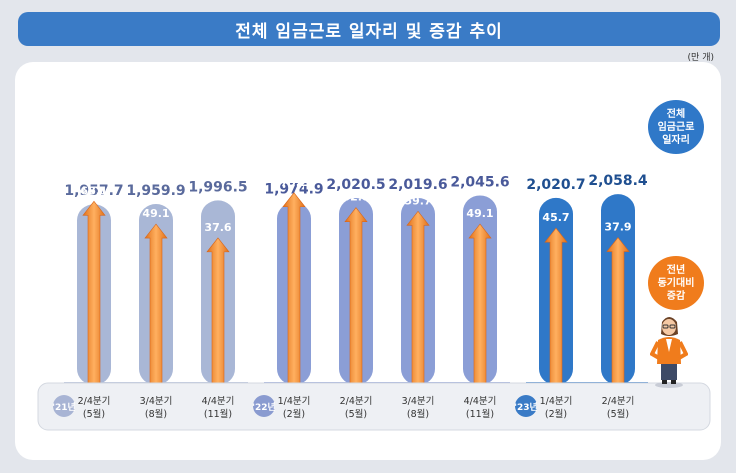  What do you see at coordinates (618, 181) in the screenshot?
I see `total-value-label: 2,058.4` at bounding box center [618, 181].